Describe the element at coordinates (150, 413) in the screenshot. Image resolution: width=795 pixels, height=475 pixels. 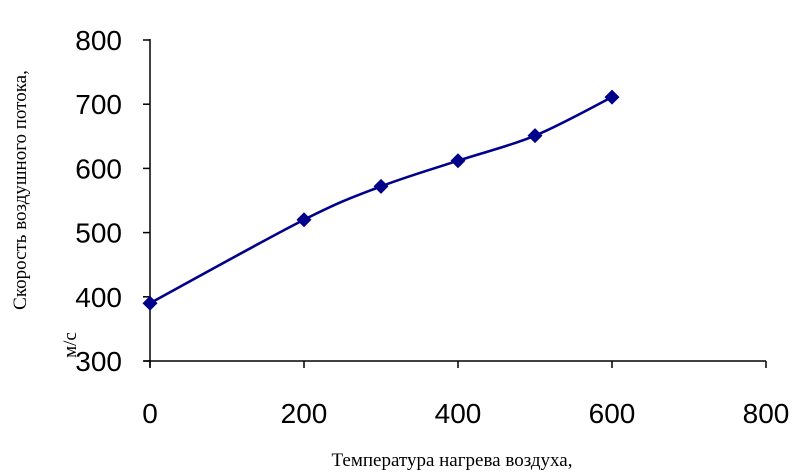
I see `x-tick-label: 0` at that location.